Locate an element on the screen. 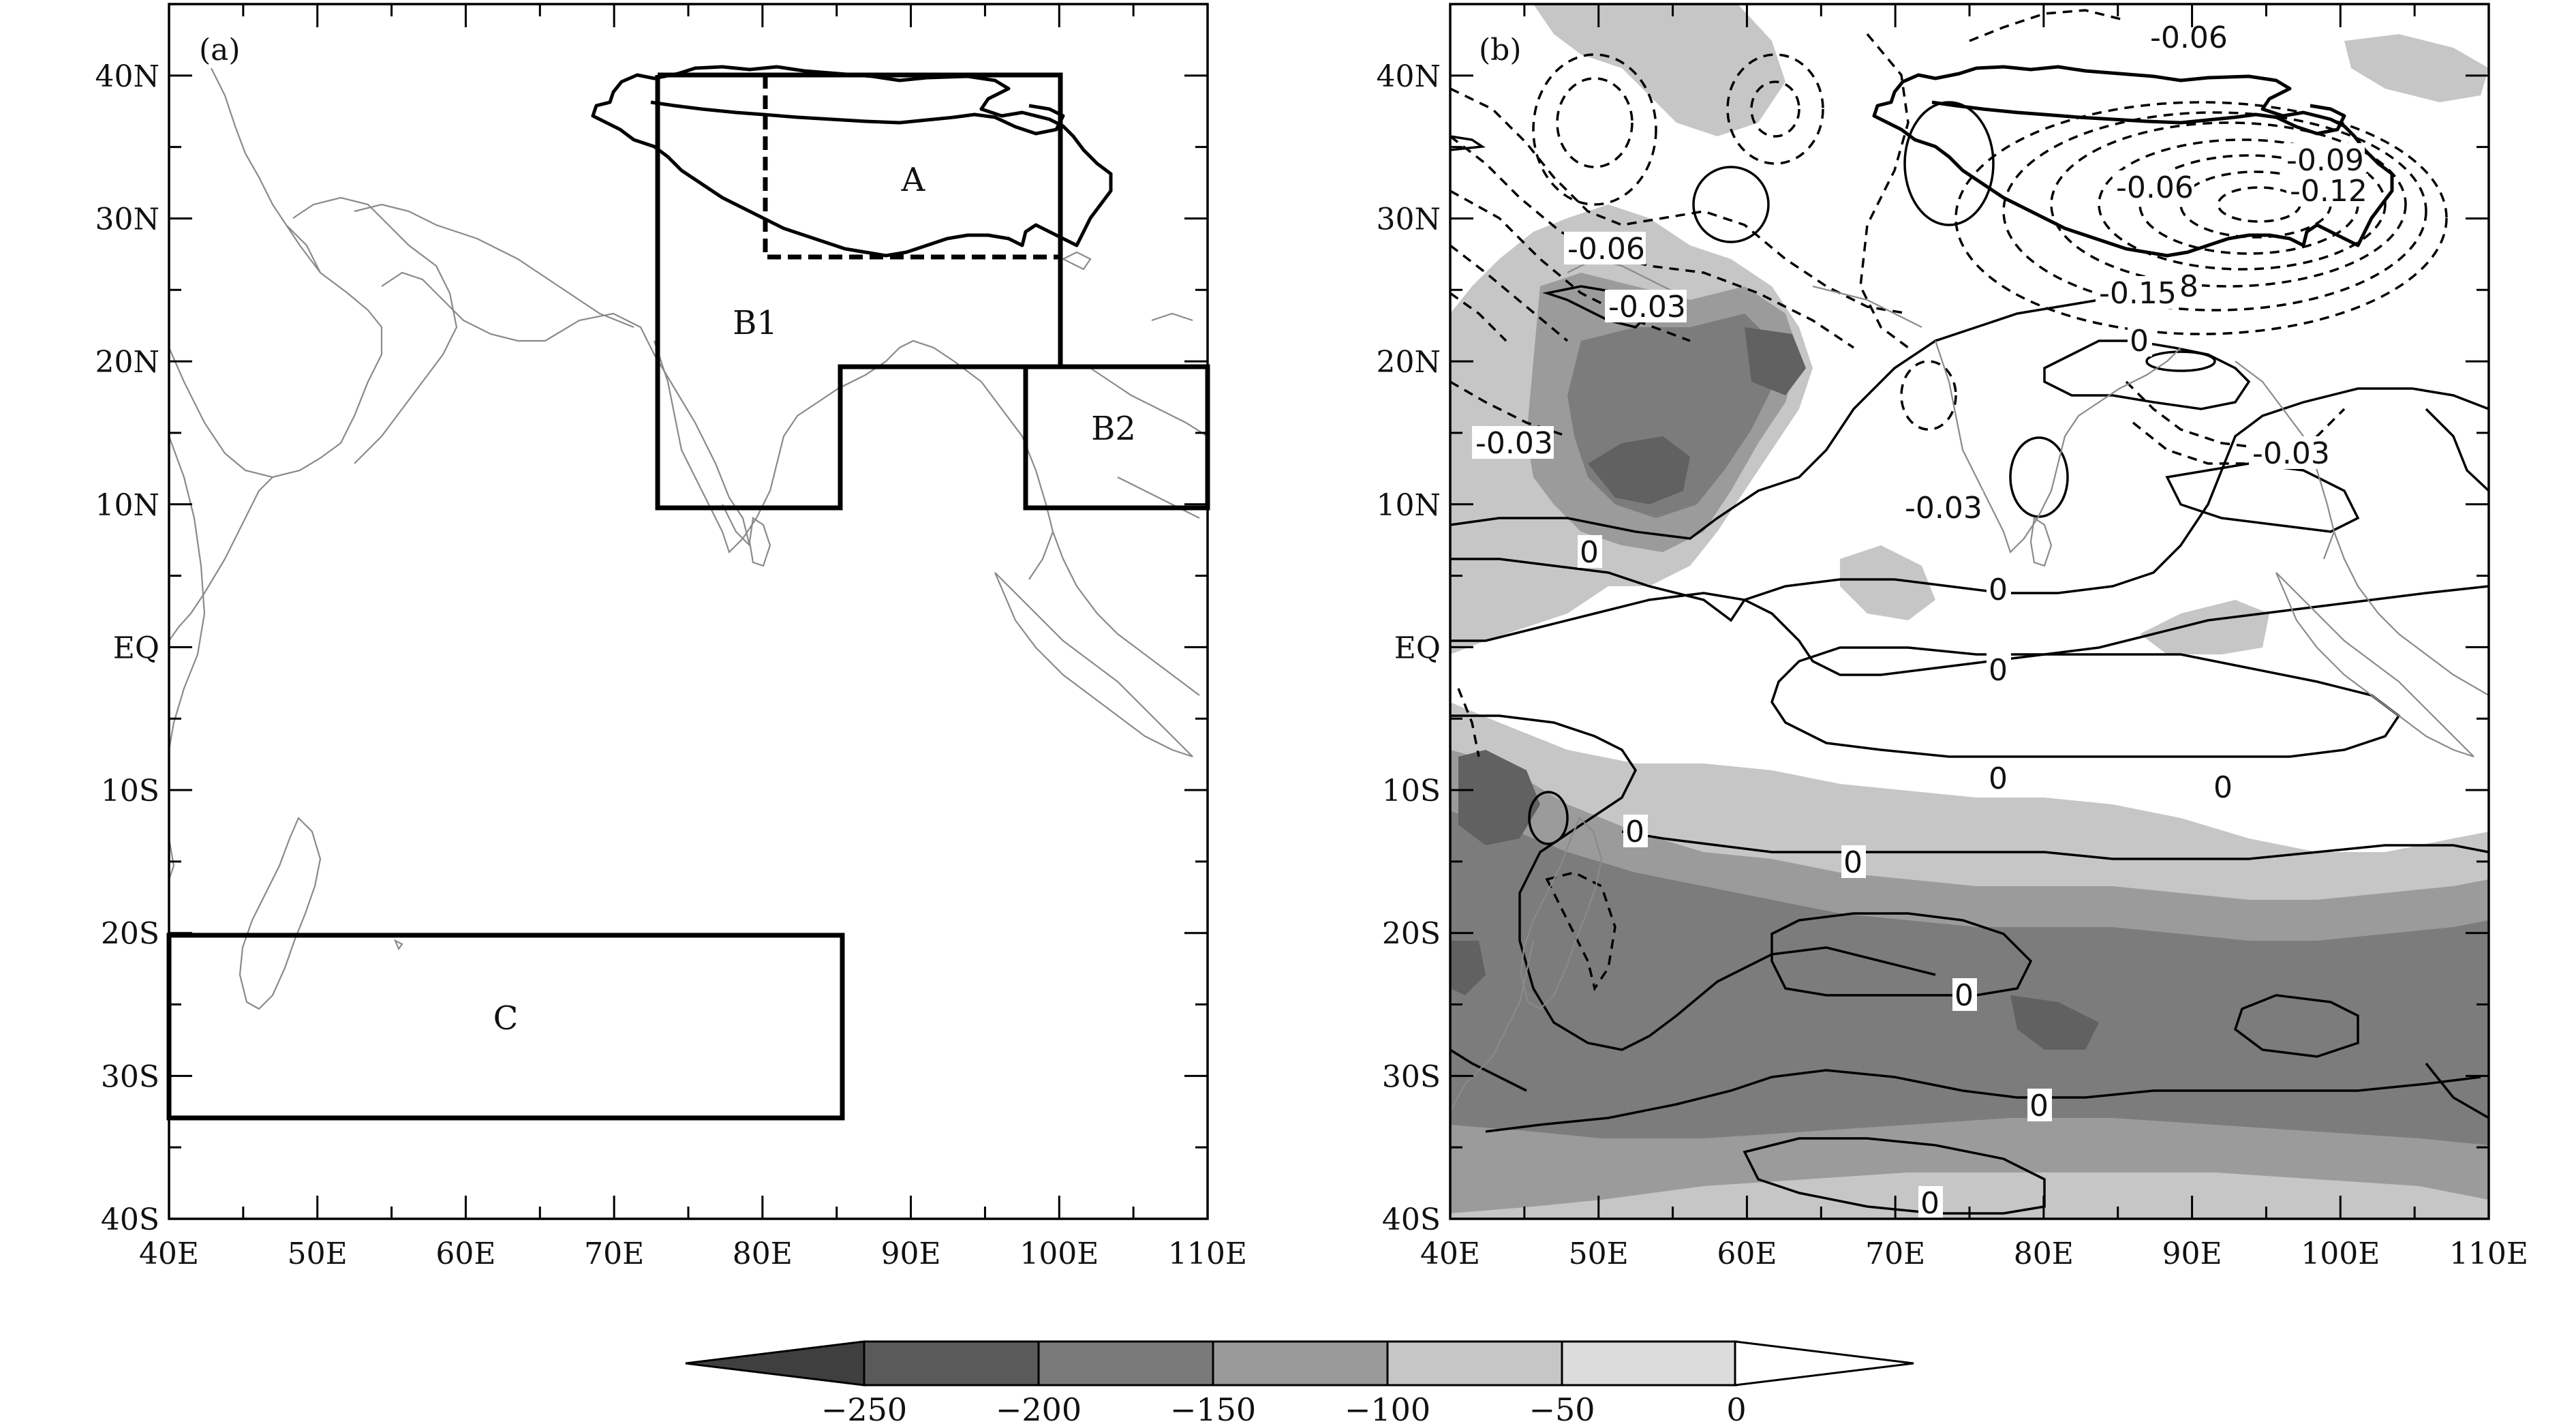 This screenshot has height=1424, width=2576. x-tick-label: 80E is located at coordinates (763, 1254).